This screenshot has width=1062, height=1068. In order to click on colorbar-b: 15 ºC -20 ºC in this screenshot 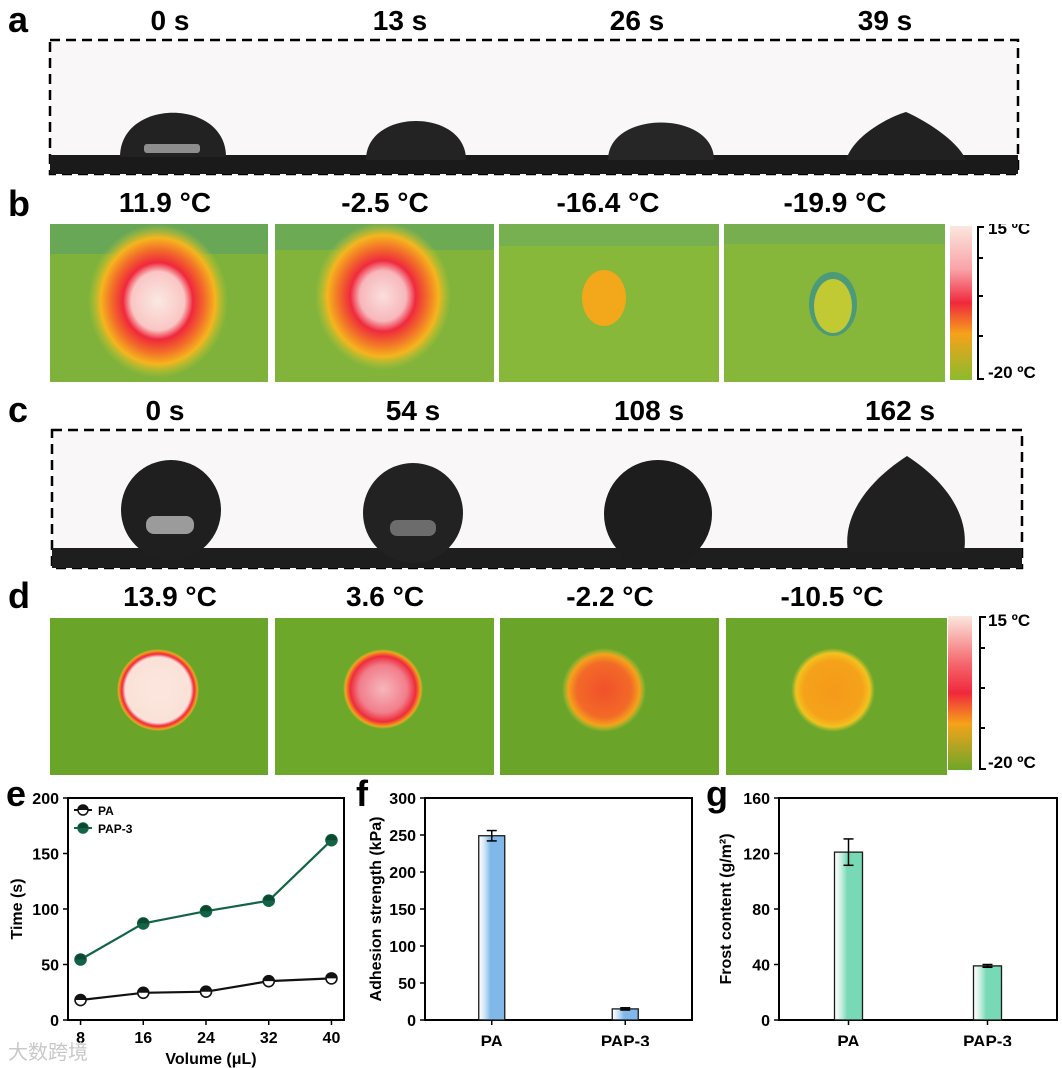, I will do `click(993, 303)`.